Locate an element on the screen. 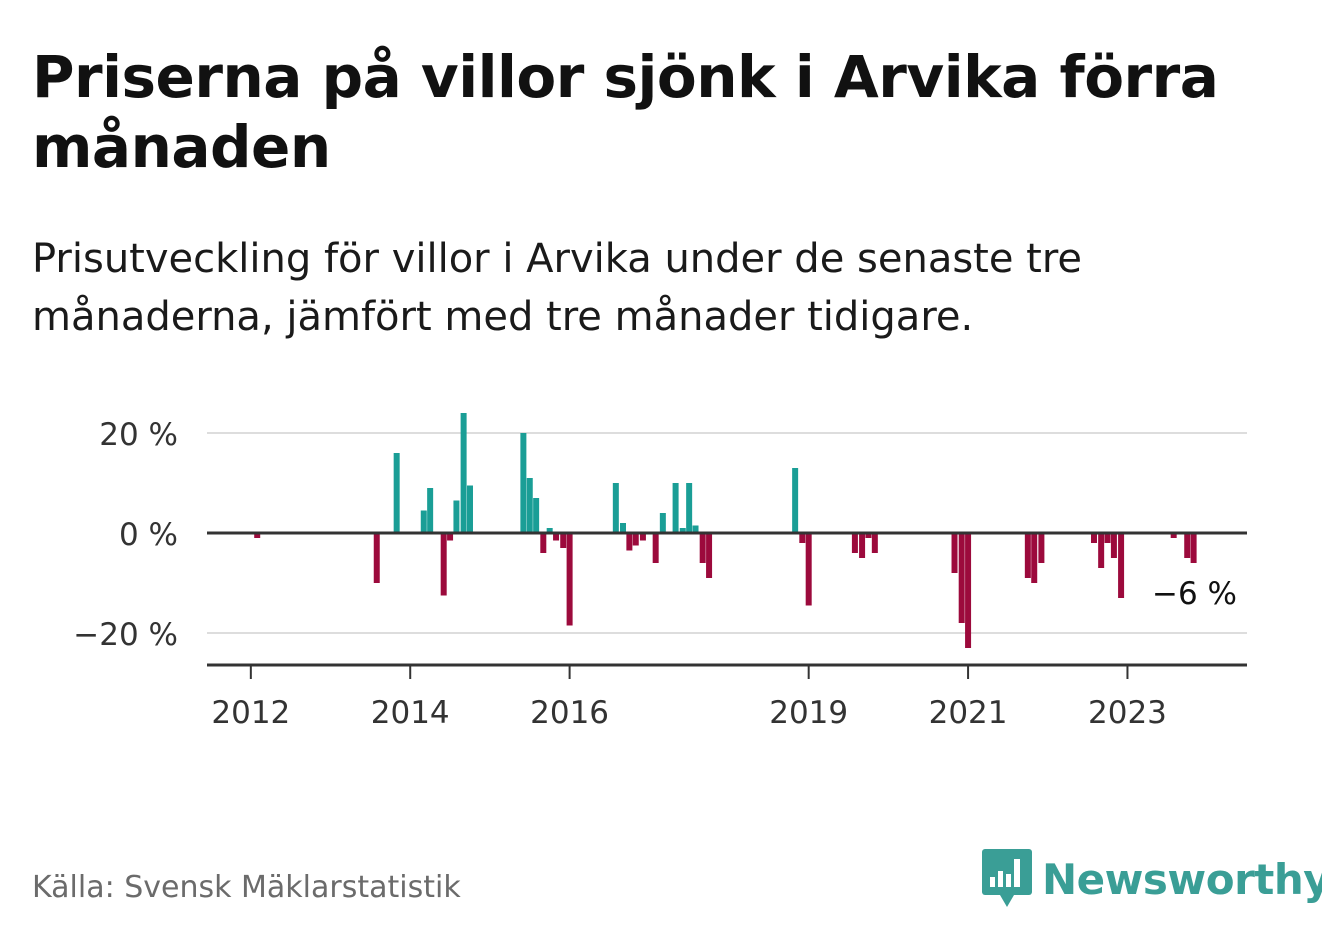 This screenshot has width=1322, height=939. x-tick-label: 2012 is located at coordinates (250, 713).